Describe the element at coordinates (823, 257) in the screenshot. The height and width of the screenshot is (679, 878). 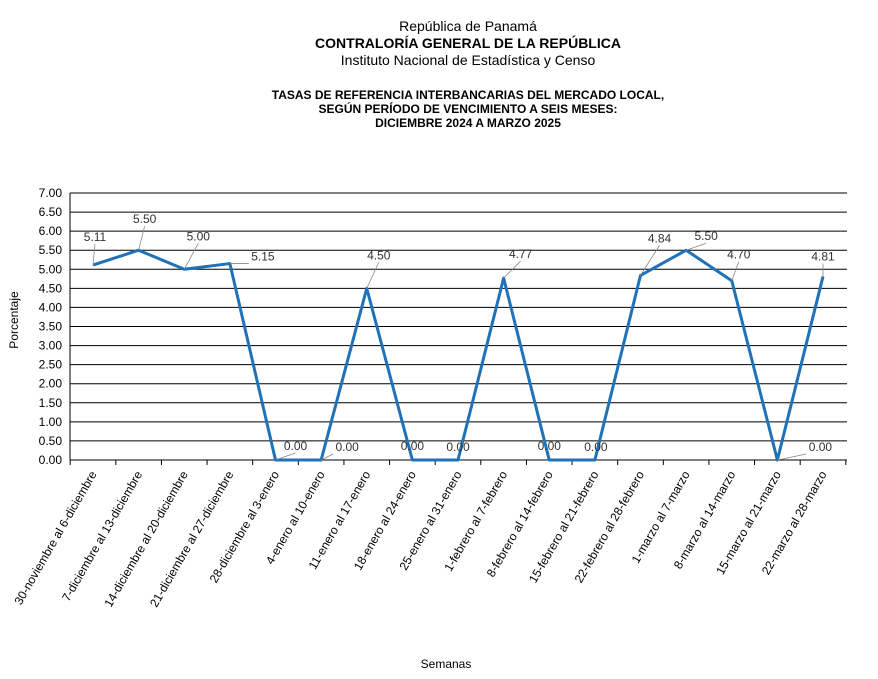
I see `data-label: 4.81` at that location.